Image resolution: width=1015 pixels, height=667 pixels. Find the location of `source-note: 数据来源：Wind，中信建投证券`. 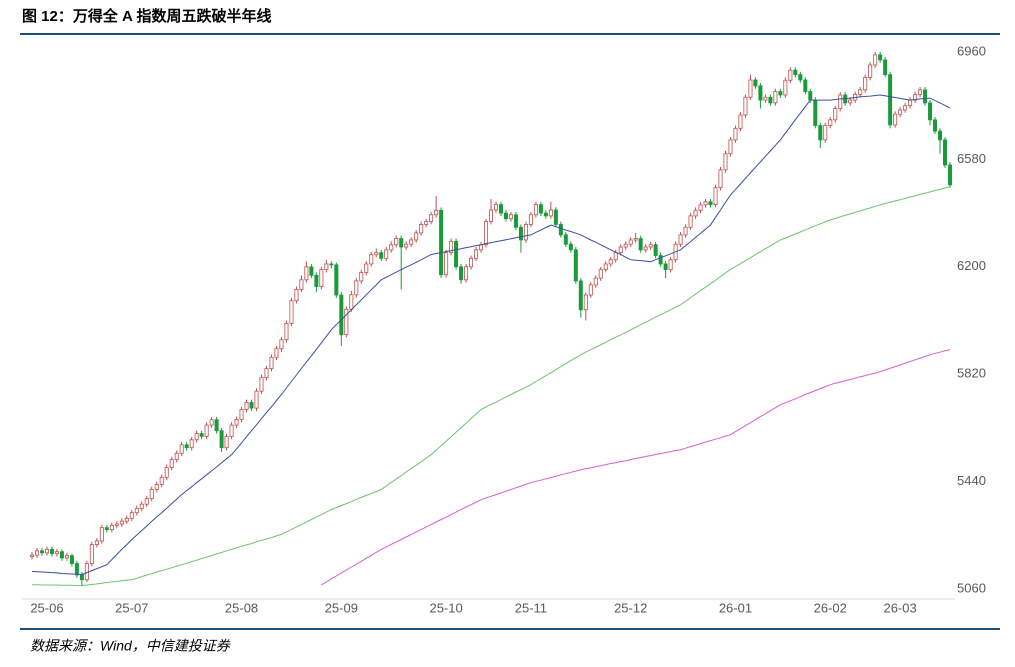

source-note: 数据来源：Wind，中信建投证券 is located at coordinates (130, 646).